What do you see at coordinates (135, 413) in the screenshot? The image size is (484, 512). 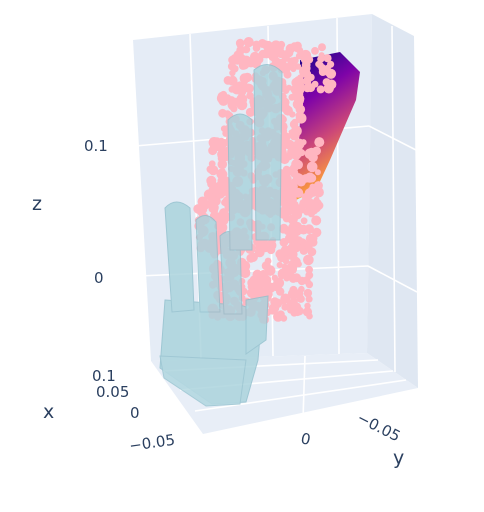 I see `x-tick-label: 0` at bounding box center [135, 413].